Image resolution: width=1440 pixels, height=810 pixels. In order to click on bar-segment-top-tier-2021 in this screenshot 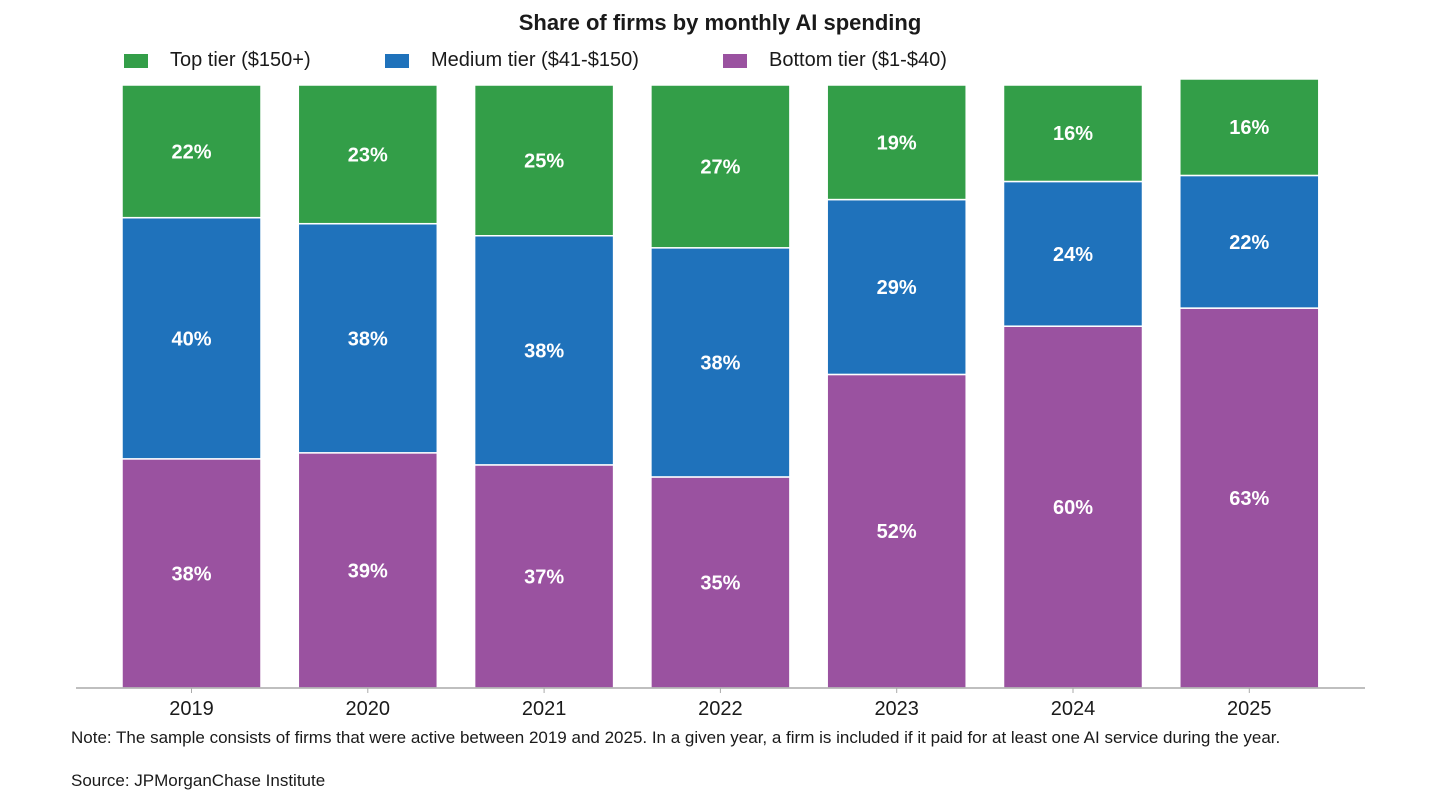, I will do `click(544, 160)`.